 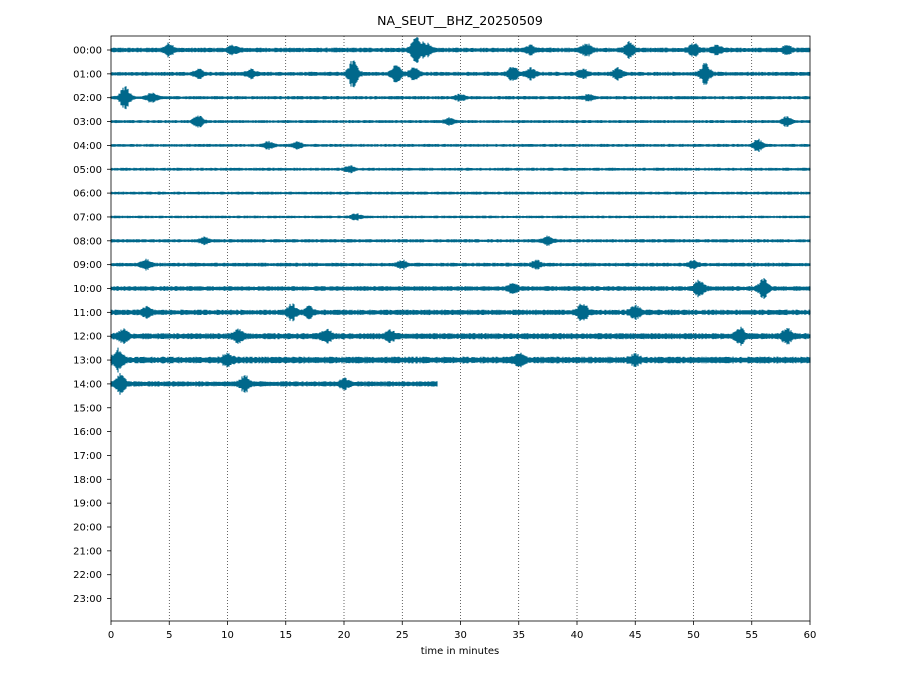 I want to click on y-tick-label: 11:00, so click(x=87, y=313).